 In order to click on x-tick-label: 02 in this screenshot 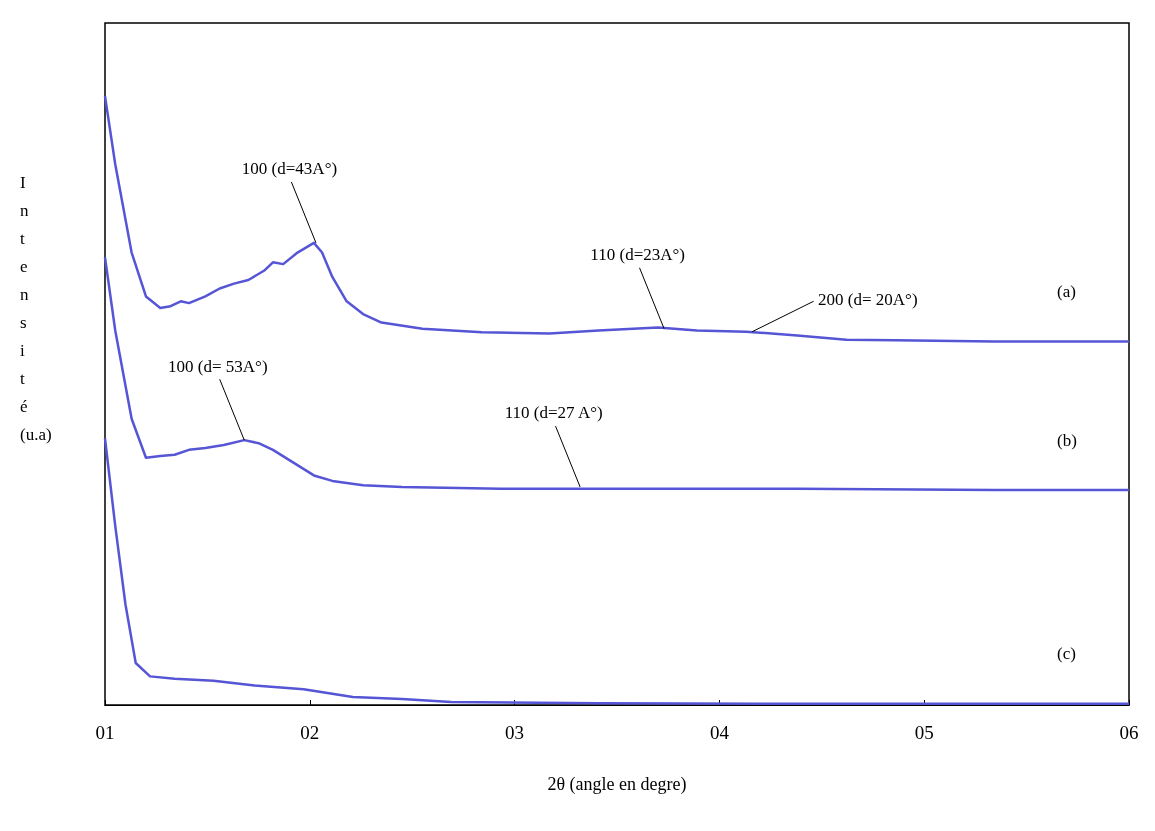, I will do `click(310, 732)`.